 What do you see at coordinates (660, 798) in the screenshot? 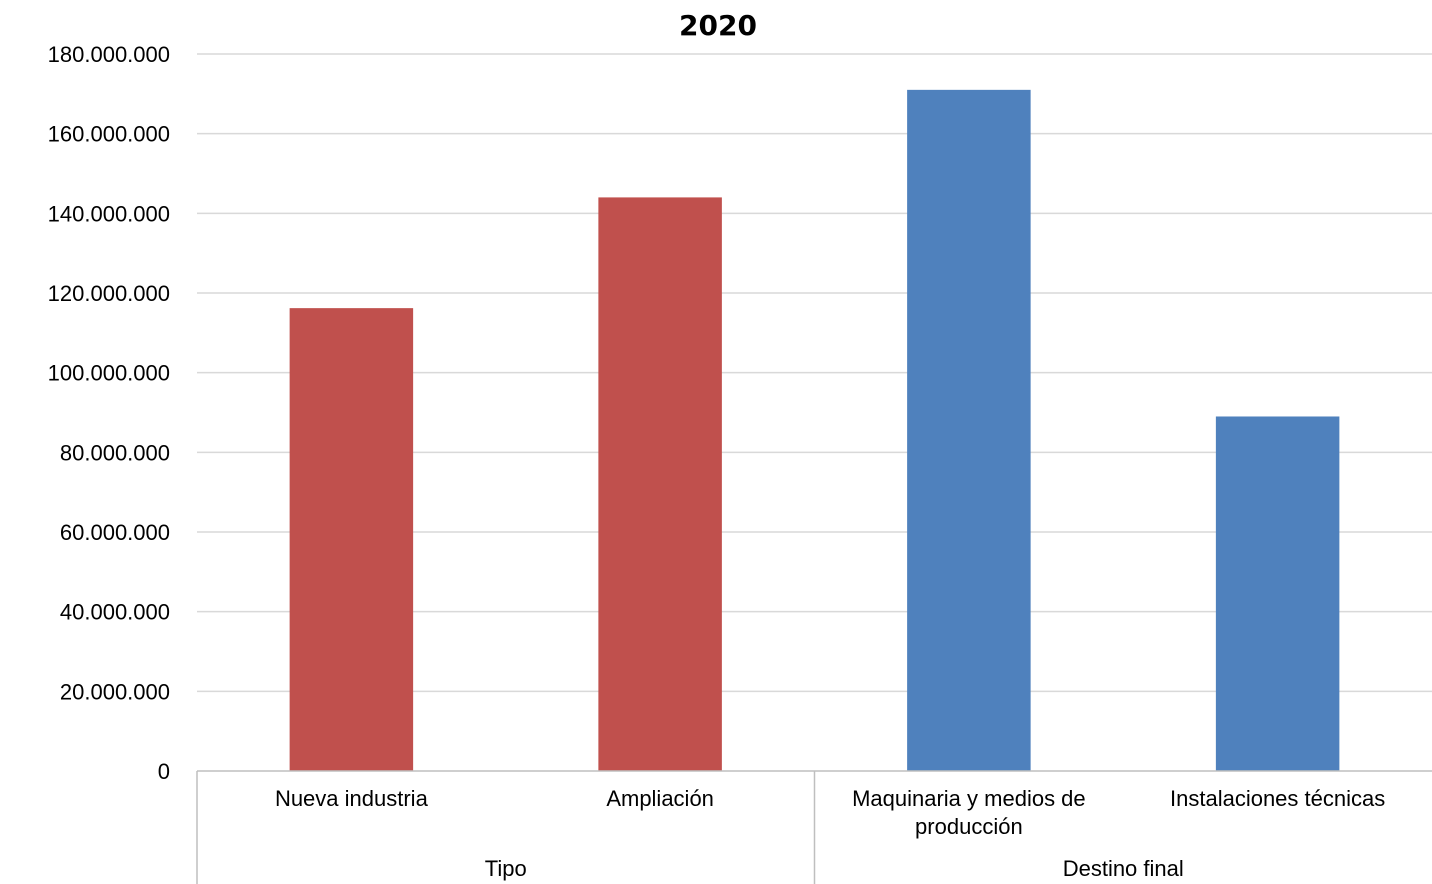
I see `x-tick-label: Ampliación` at bounding box center [660, 798].